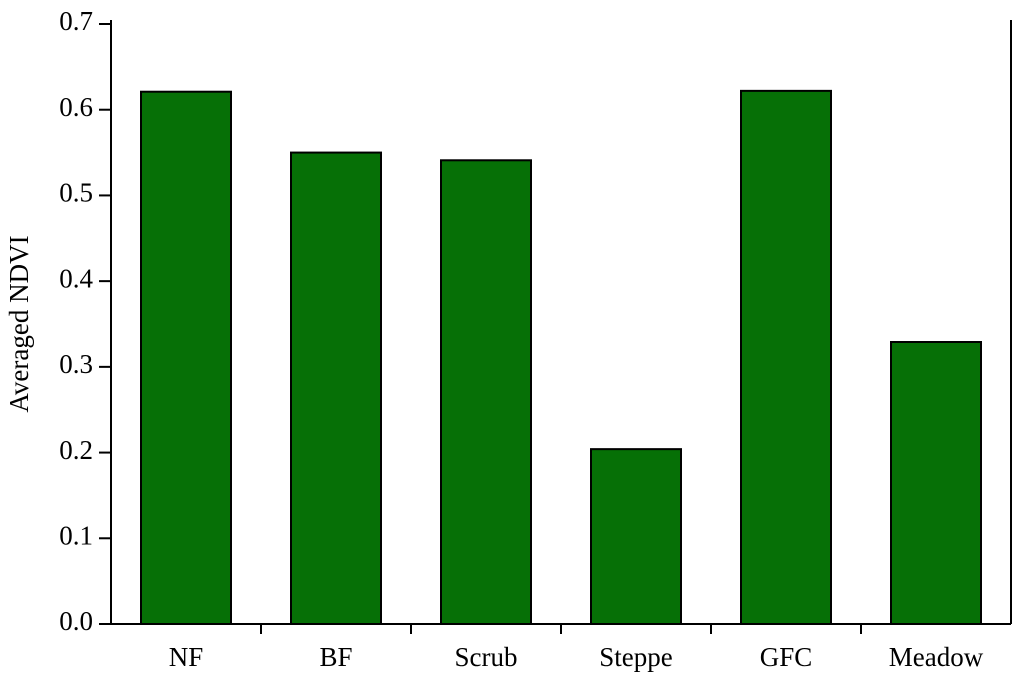 The height and width of the screenshot is (683, 1024). Describe the element at coordinates (76, 621) in the screenshot. I see `y-tick-label: 0.0` at that location.